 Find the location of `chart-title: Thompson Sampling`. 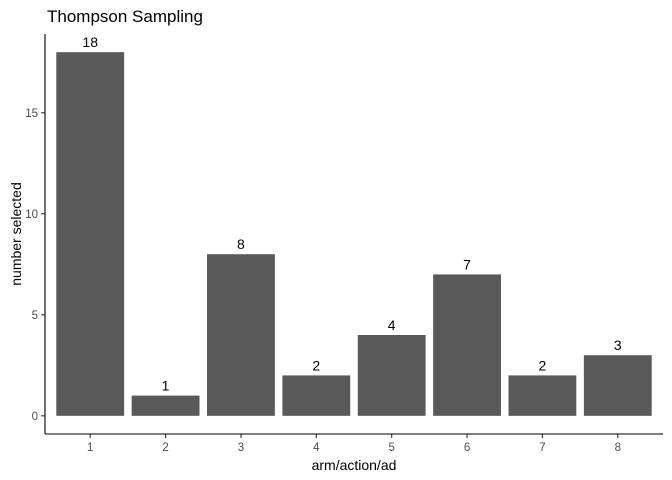

chart-title: Thompson Sampling is located at coordinates (125, 16).